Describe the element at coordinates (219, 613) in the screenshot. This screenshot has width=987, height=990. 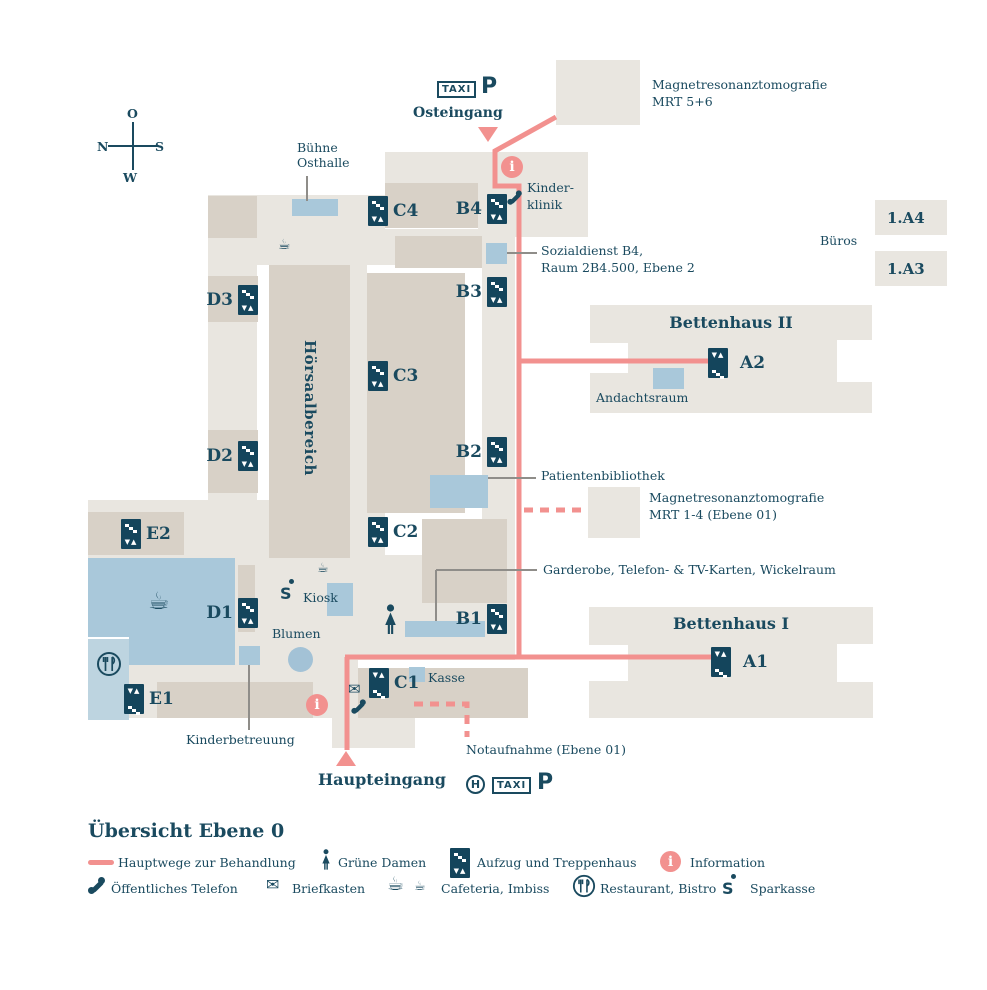
I see `elevator-label: D1` at that location.